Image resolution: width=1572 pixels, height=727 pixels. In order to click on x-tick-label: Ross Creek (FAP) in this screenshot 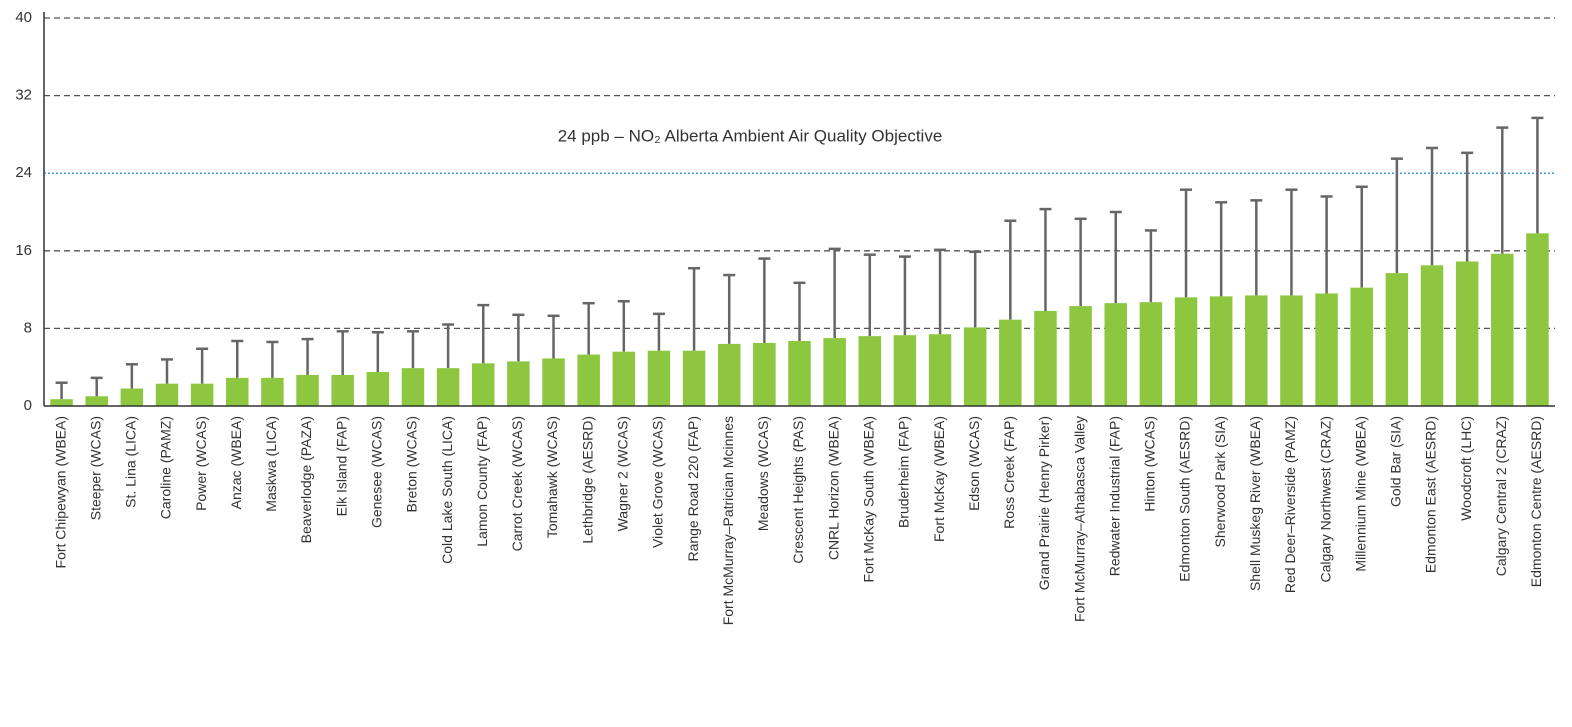, I will do `click(1009, 472)`.